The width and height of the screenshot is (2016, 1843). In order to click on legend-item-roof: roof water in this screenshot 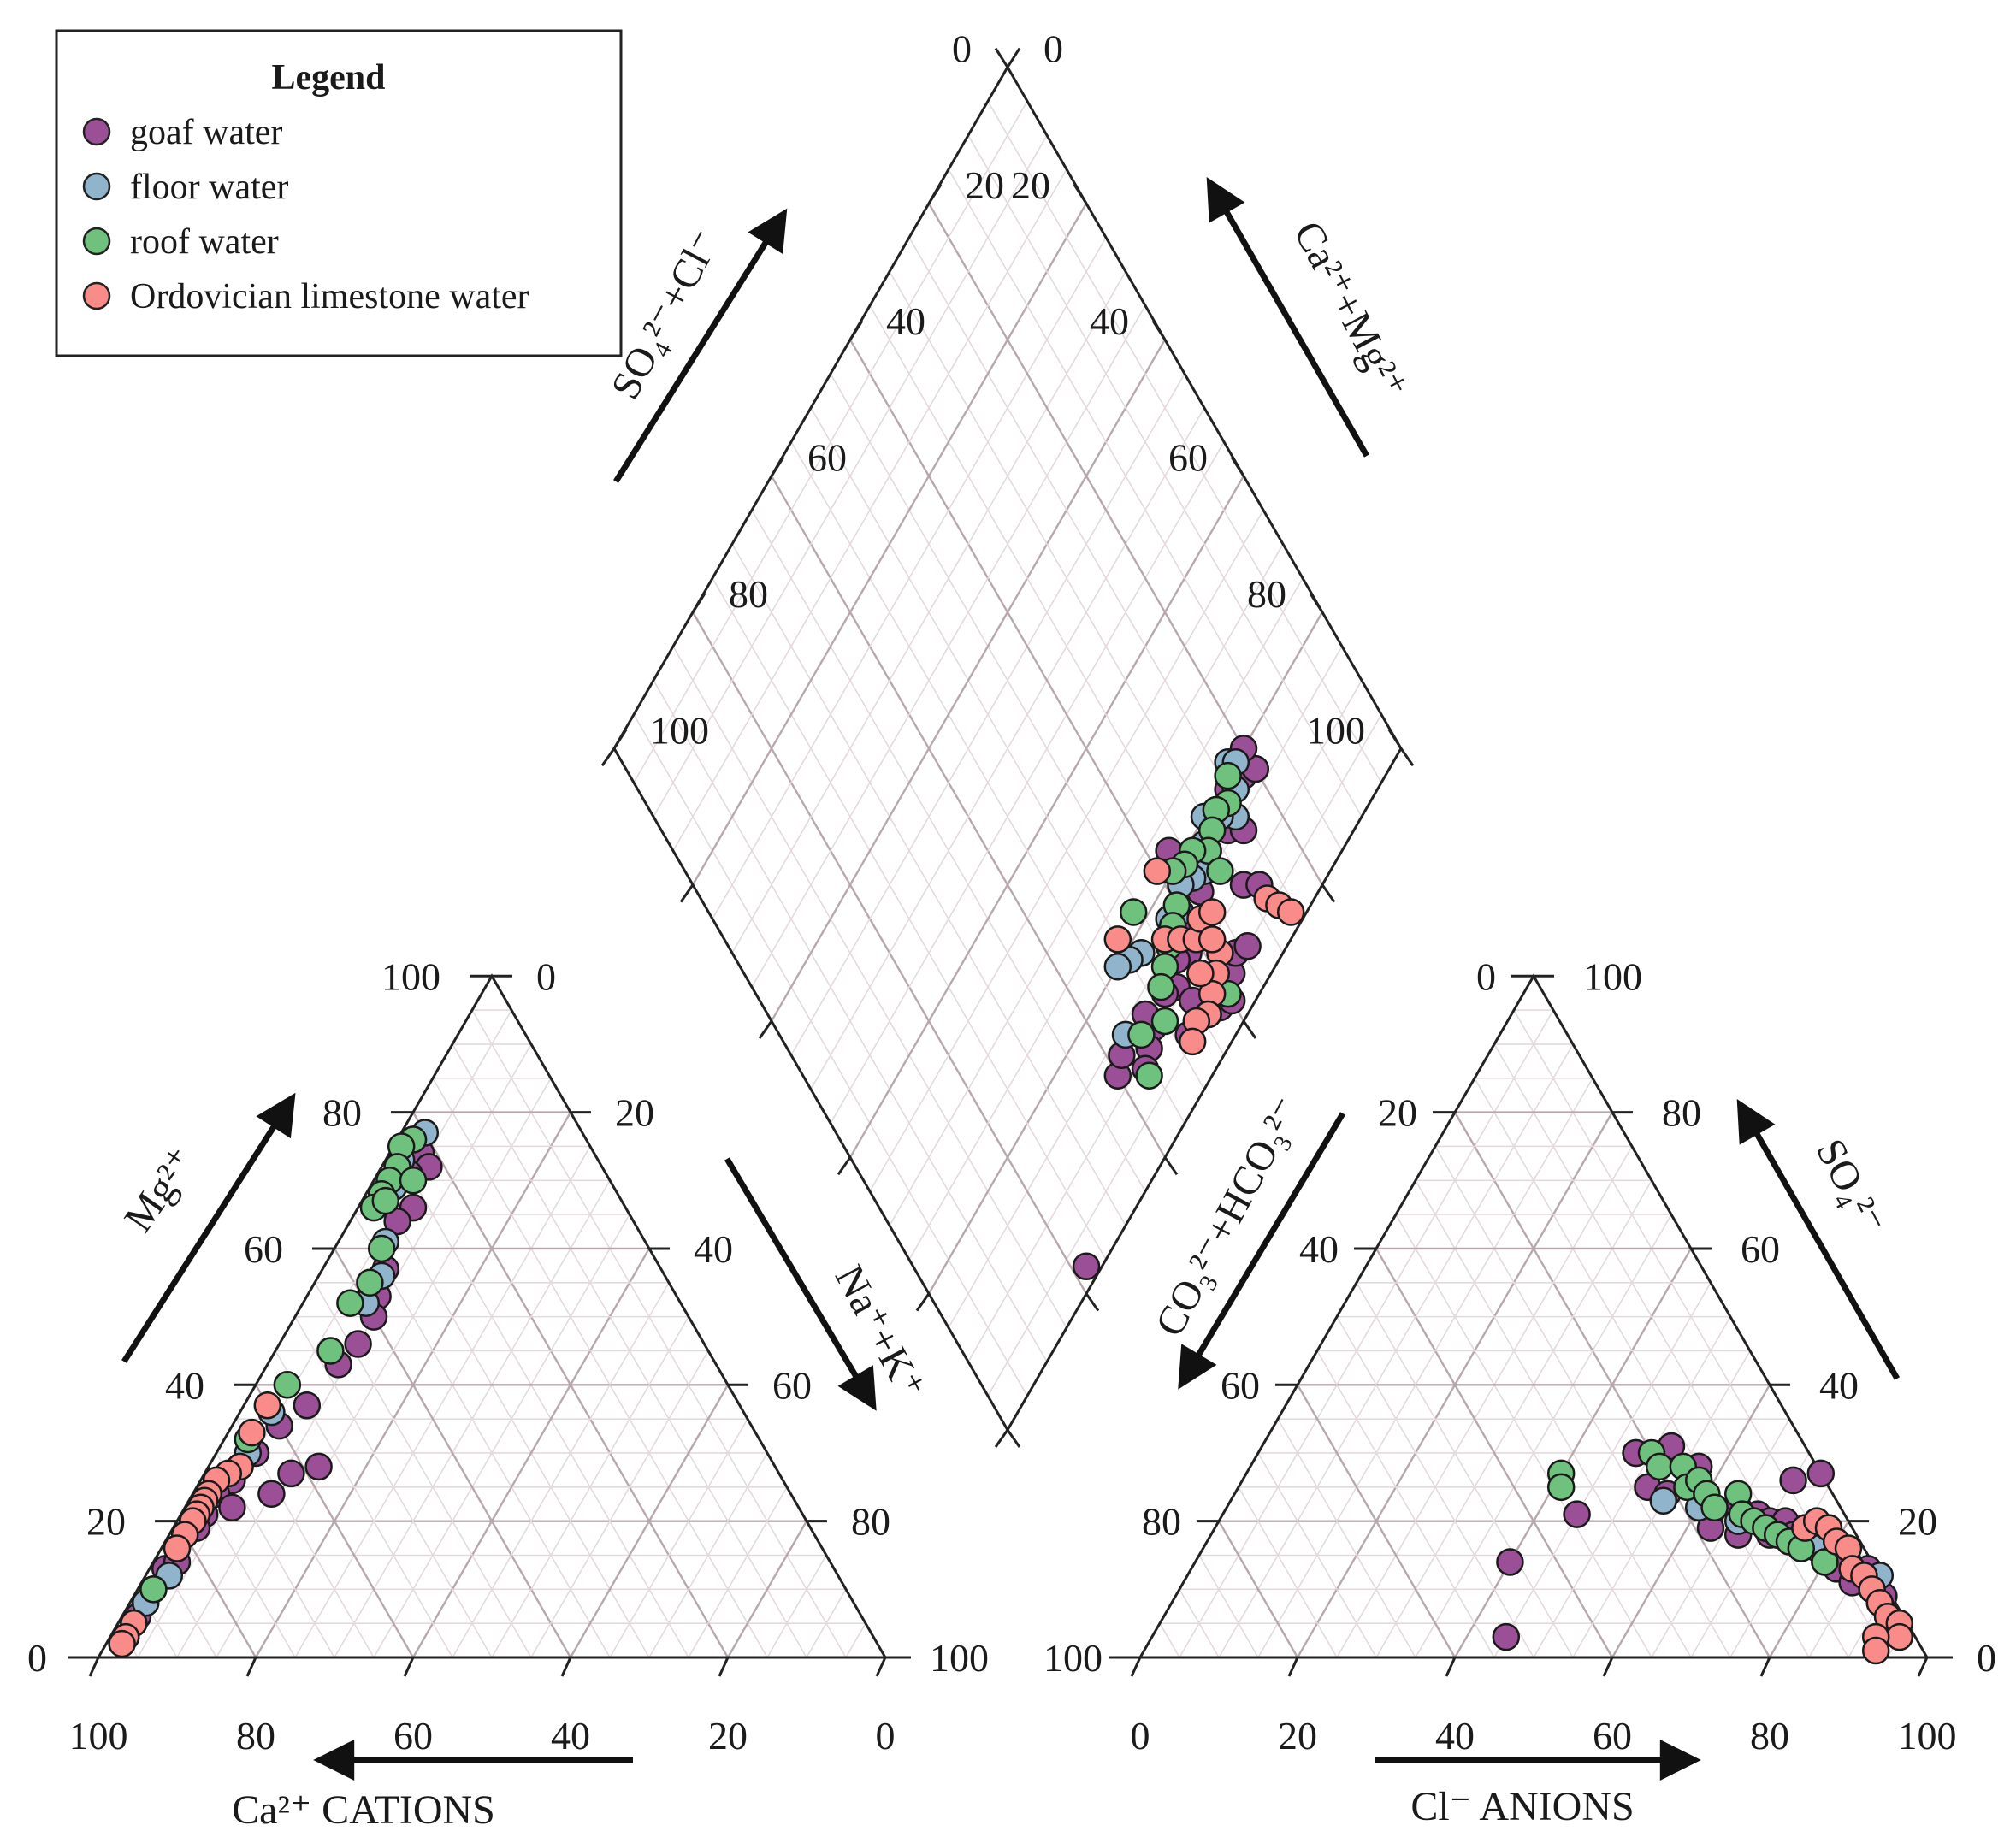, I will do `click(180, 242)`.